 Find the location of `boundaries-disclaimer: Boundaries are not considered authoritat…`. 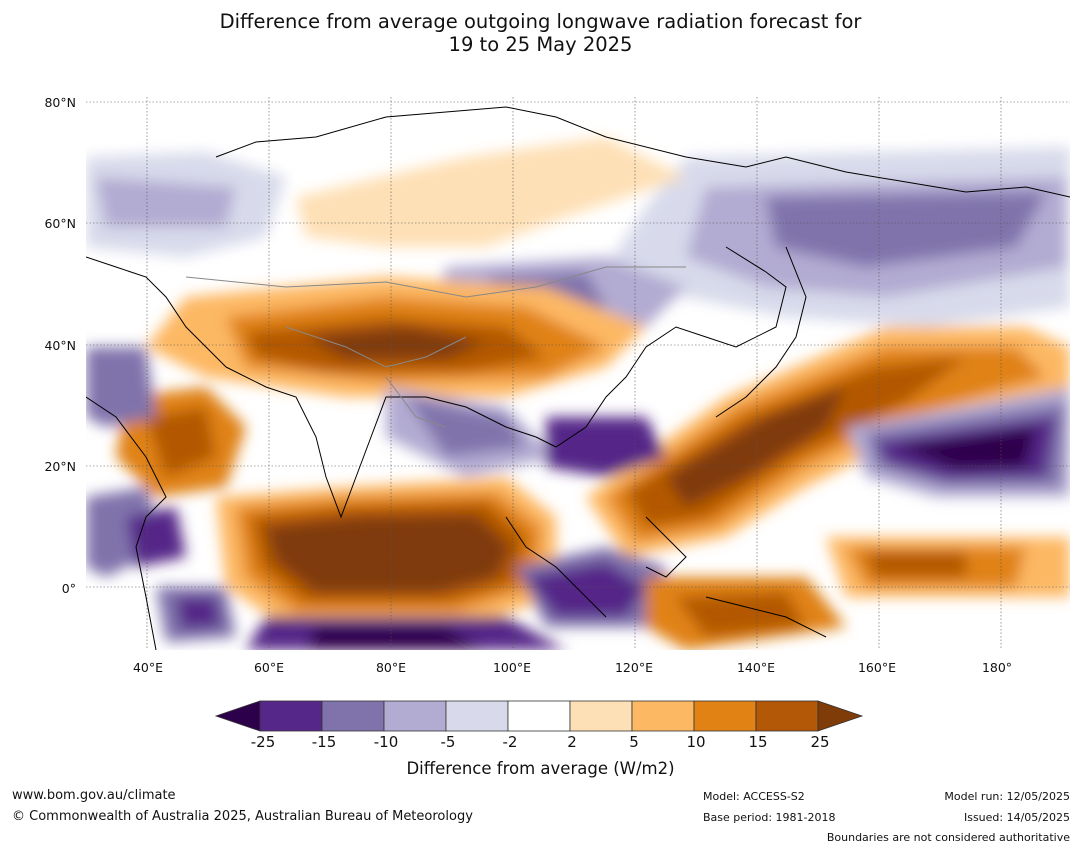

boundaries-disclaimer: Boundaries are not considered authoritat… is located at coordinates (948, 837).